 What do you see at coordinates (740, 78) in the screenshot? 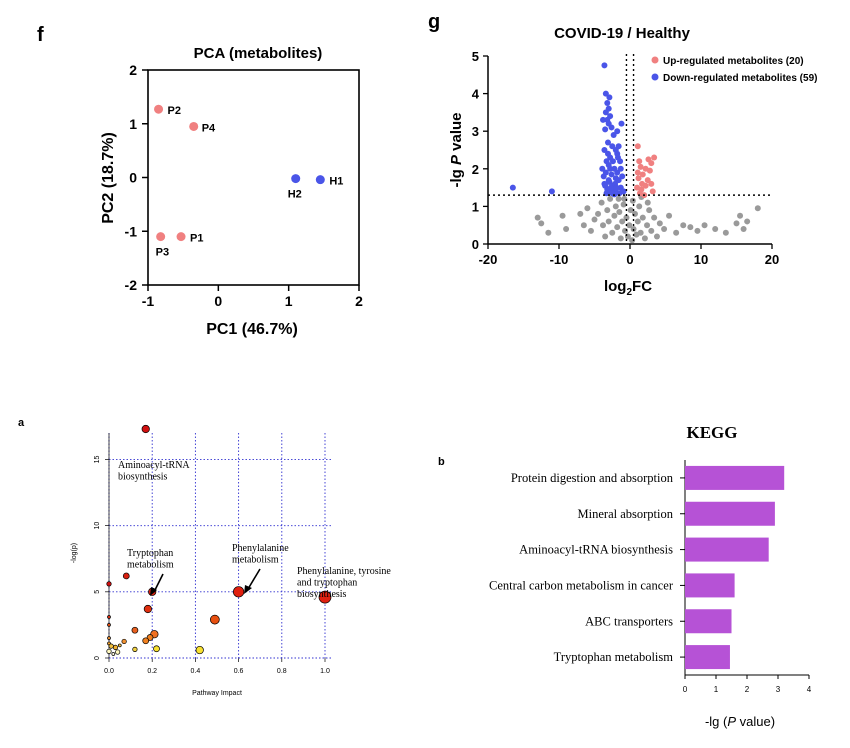
I see `legend-label: Down-regulated metabolites (59)` at bounding box center [740, 78].